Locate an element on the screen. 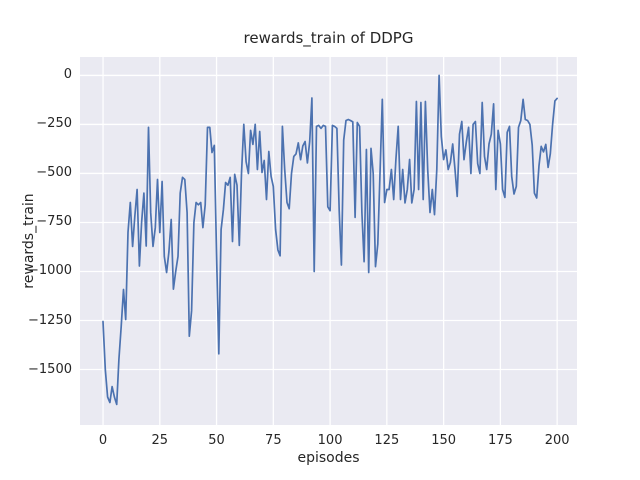  x-tick-label: 0 is located at coordinates (103, 440).